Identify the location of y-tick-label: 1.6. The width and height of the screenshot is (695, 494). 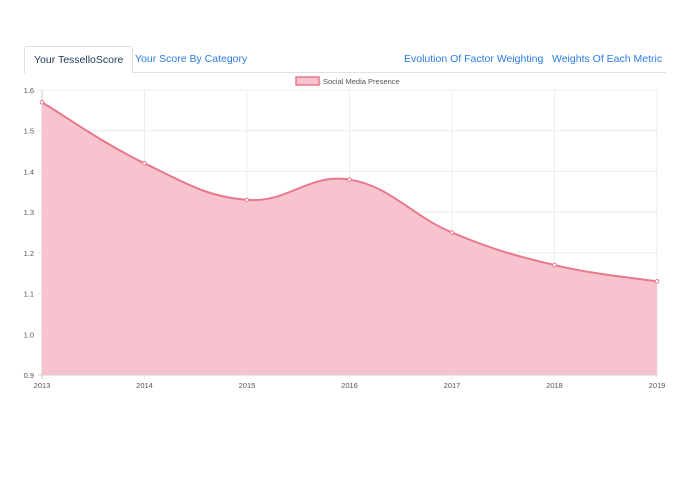
(29, 90).